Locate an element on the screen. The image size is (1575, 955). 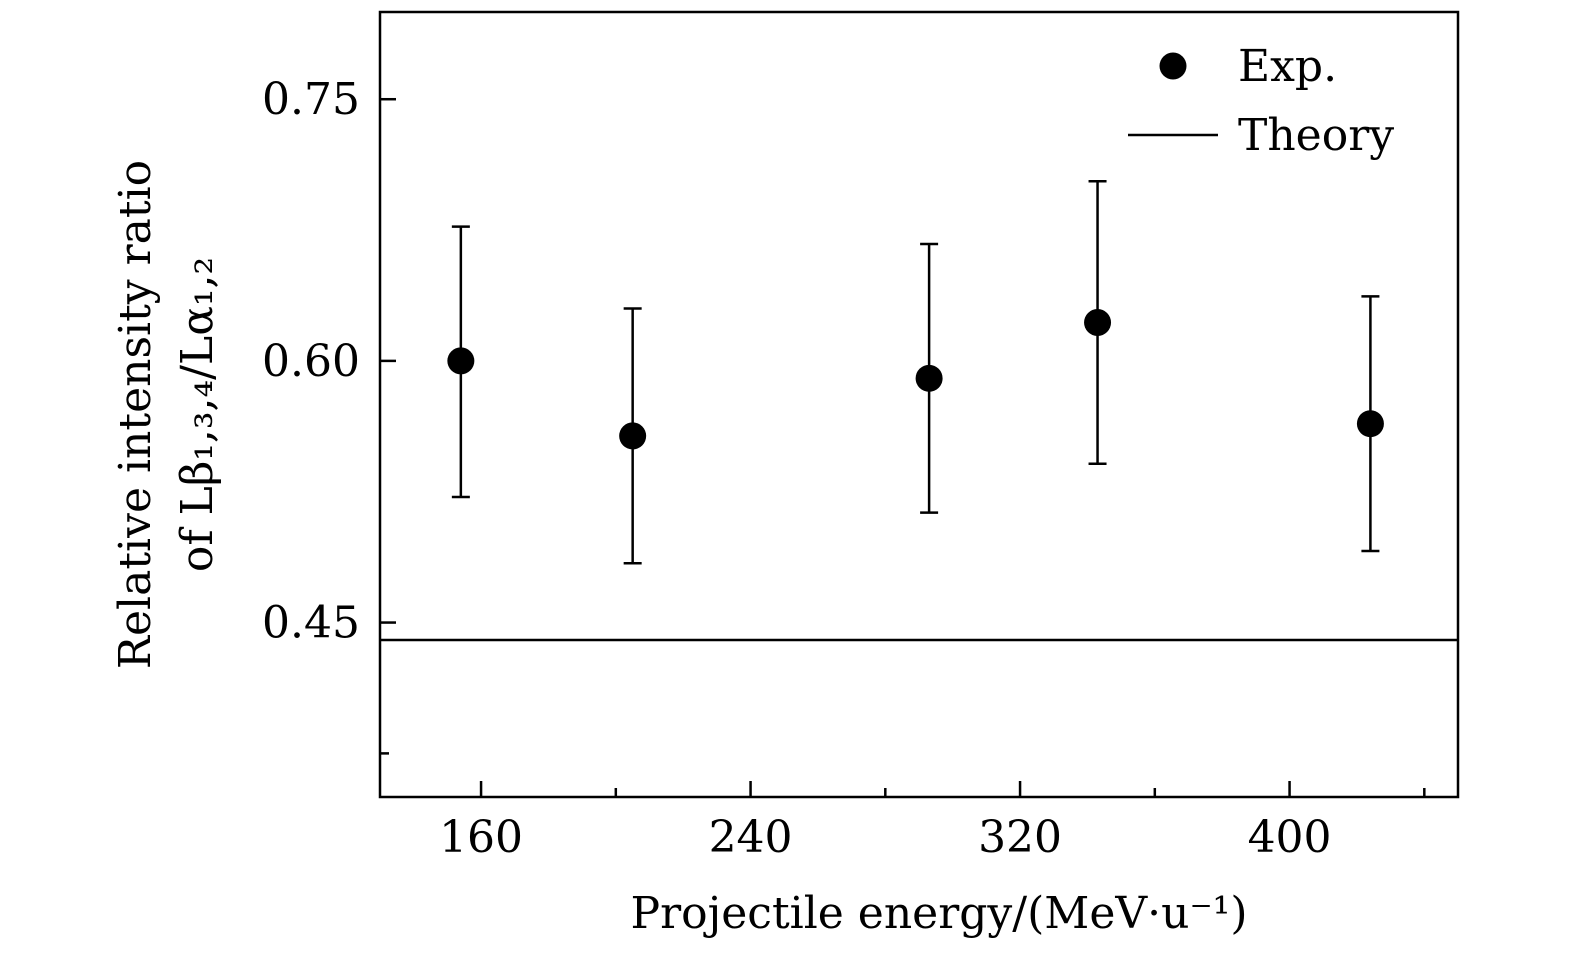
y-axis-label-line2: of Lβ₁,₃,₄/Lα₁,₂ is located at coordinates (197, 414).